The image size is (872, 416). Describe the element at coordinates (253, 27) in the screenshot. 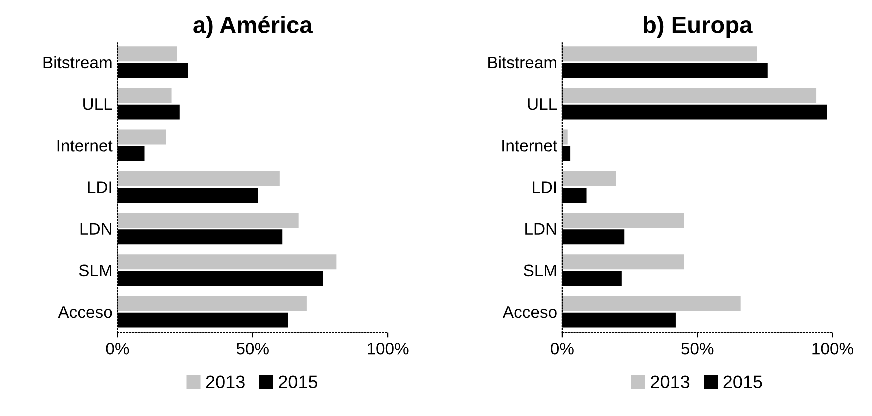

I see `chart-title: a) América` at that location.